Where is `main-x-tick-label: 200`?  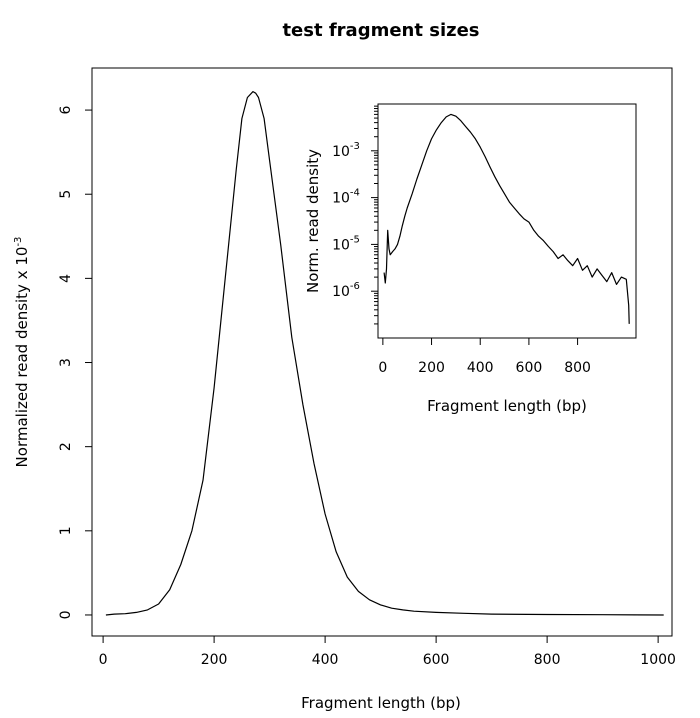 main-x-tick-label: 200 is located at coordinates (214, 660).